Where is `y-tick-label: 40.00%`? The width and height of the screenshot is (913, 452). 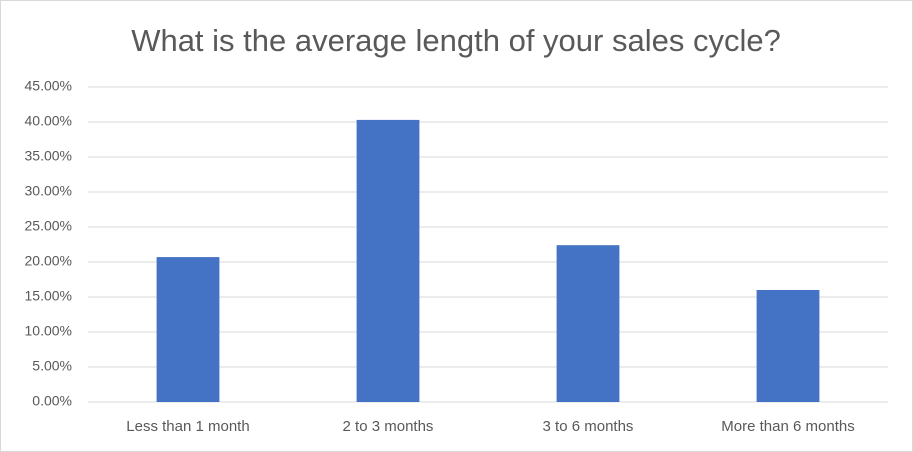
y-tick-label: 40.00% is located at coordinates (48, 121).